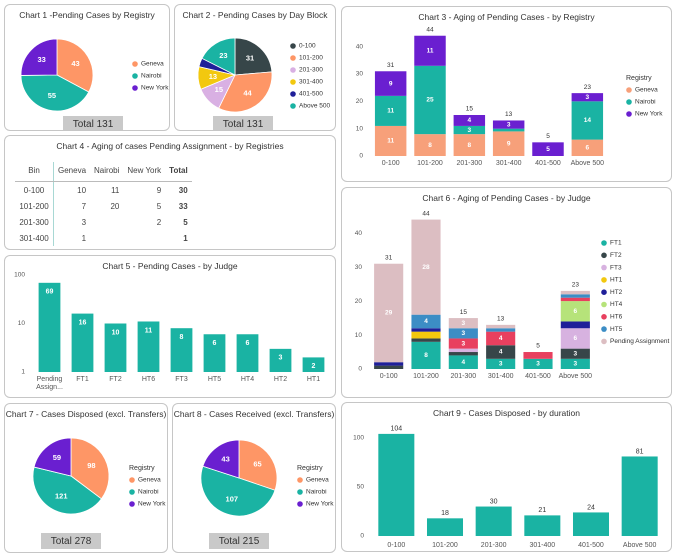  I want to click on table-row: 201-300 3 2 5, so click(103, 222).